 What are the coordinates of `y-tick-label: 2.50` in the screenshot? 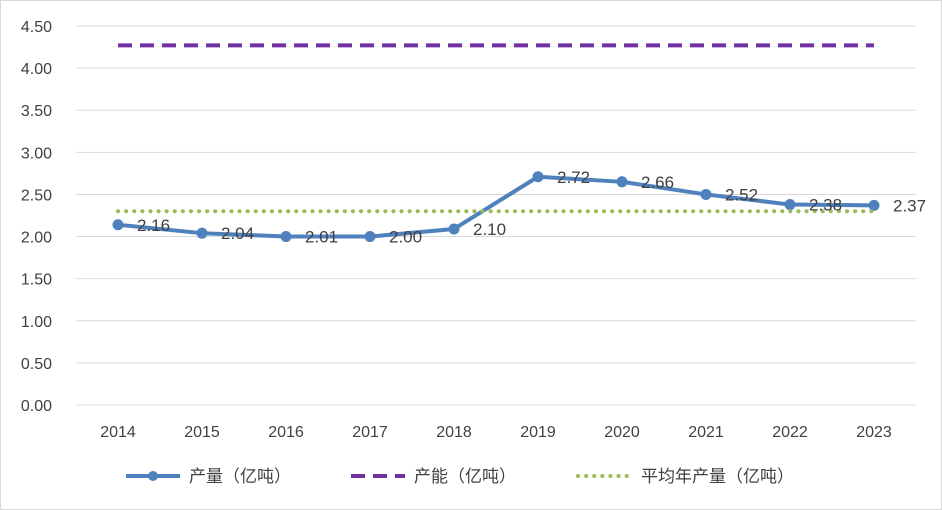 It's located at (36, 195).